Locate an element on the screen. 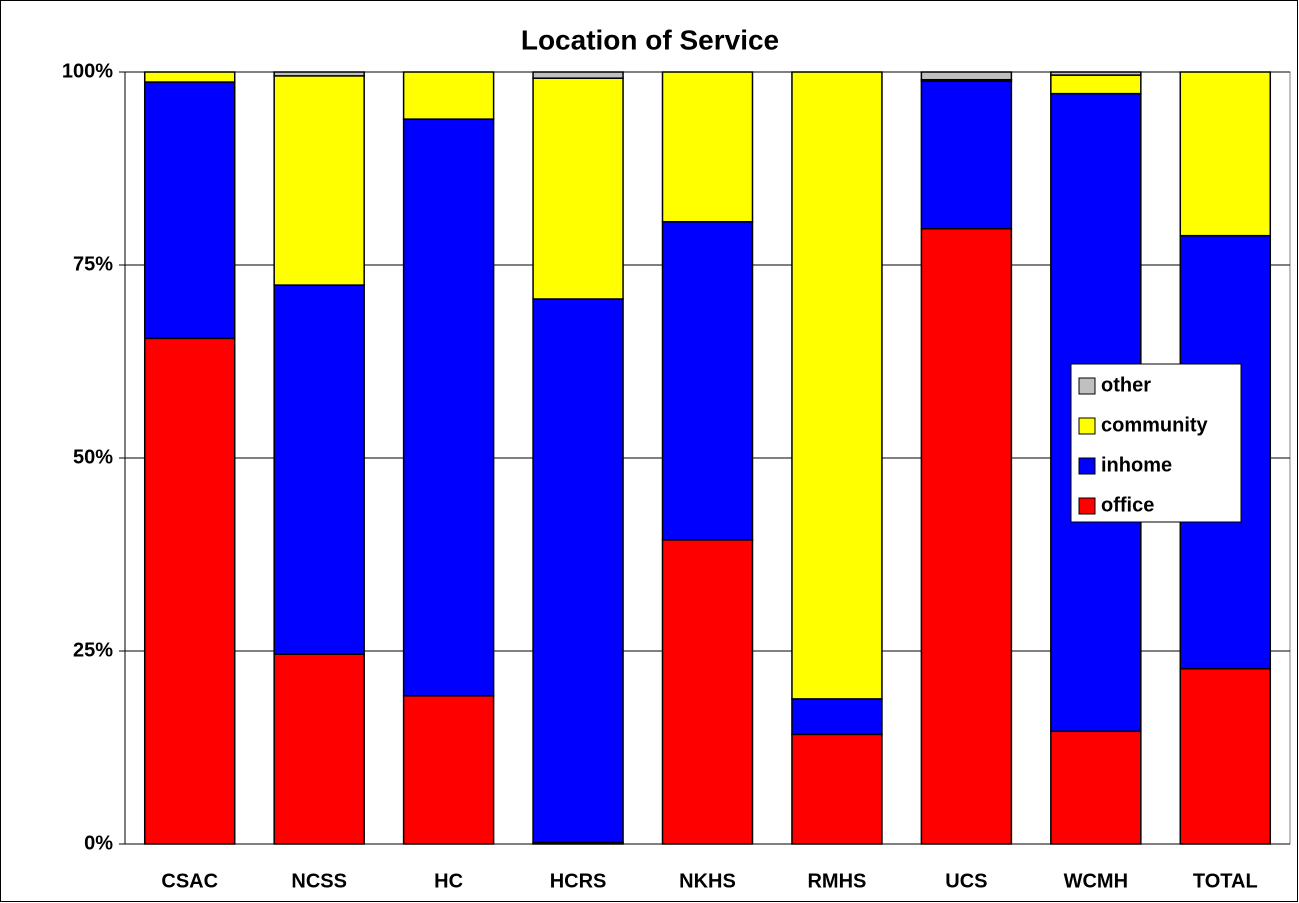  legend-label: inhome is located at coordinates (1136, 465).